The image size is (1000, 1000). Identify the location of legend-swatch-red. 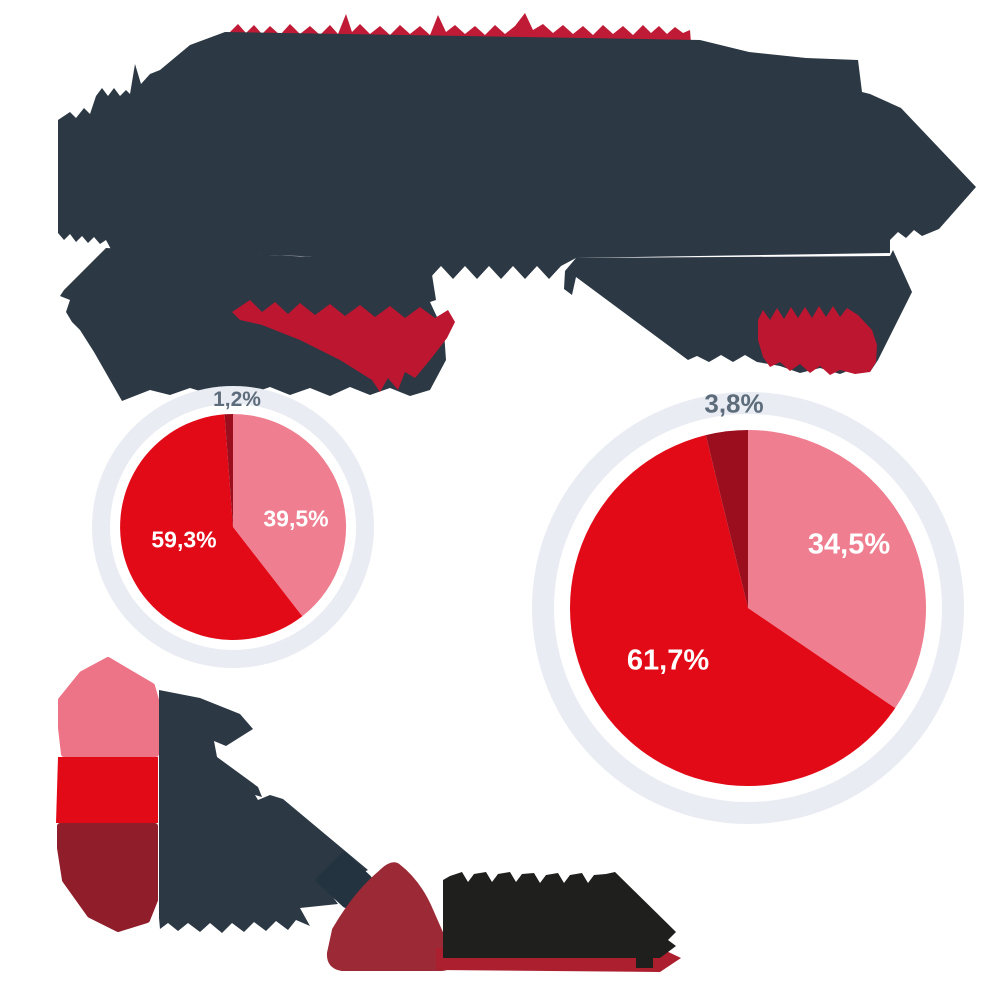
(107, 790).